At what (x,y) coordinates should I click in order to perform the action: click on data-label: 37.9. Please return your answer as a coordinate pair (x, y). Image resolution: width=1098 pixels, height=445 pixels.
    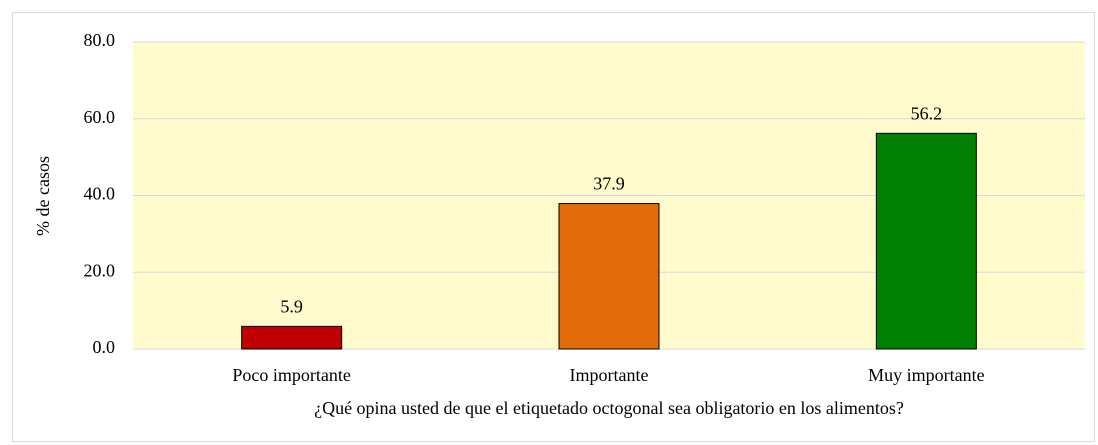
    Looking at the image, I should click on (609, 184).